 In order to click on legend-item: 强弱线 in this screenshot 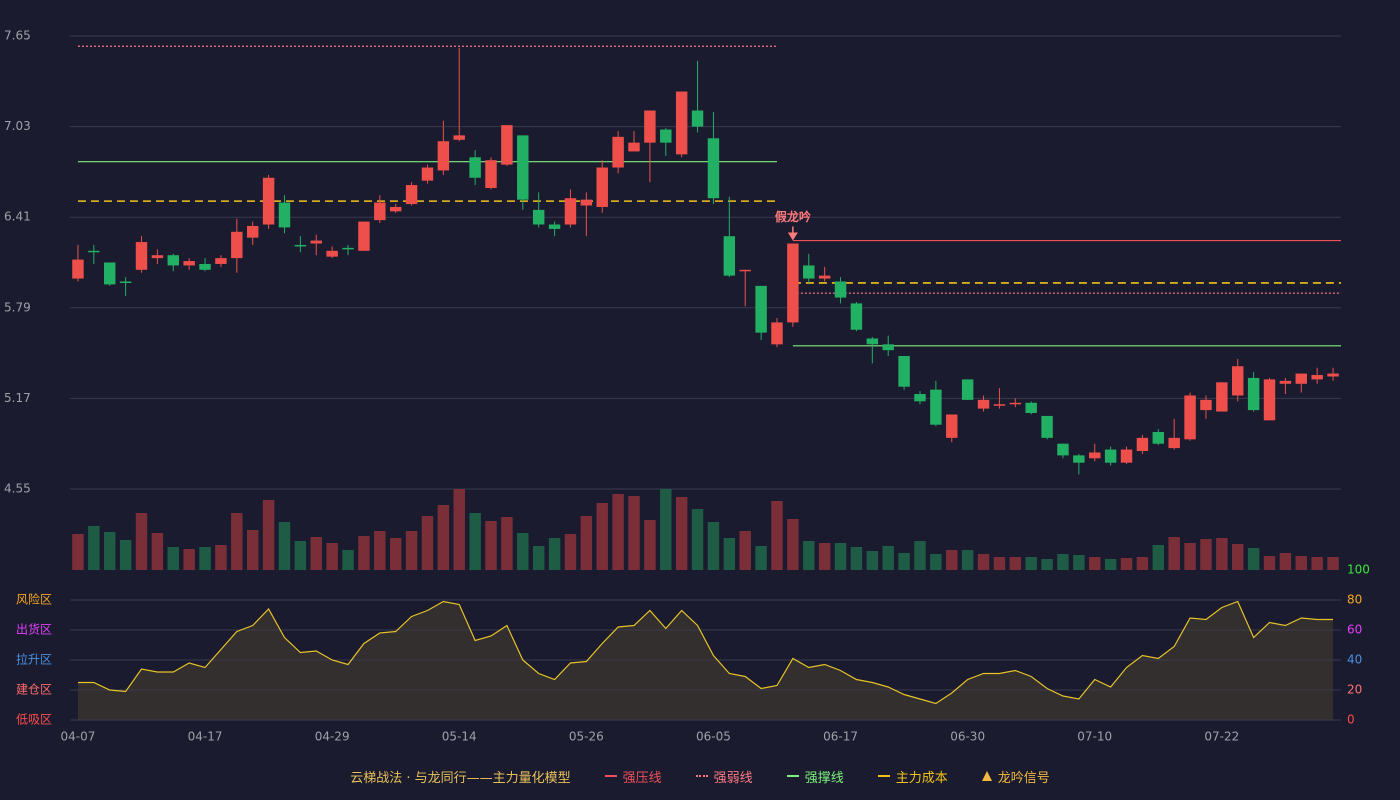, I will do `click(724, 776)`.